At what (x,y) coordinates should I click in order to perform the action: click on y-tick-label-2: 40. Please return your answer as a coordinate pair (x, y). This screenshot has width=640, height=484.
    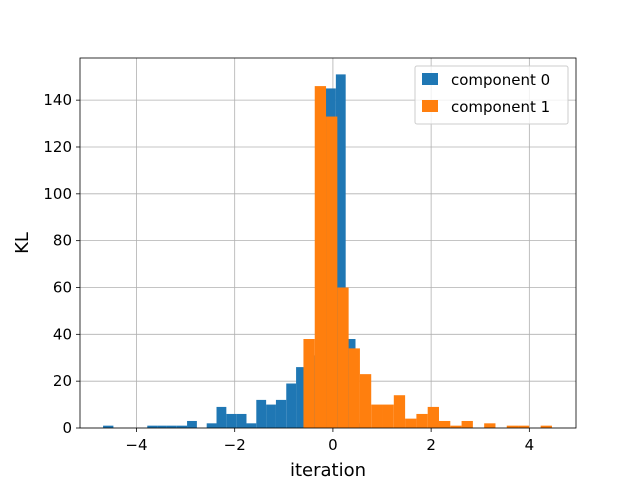
    Looking at the image, I should click on (62, 334).